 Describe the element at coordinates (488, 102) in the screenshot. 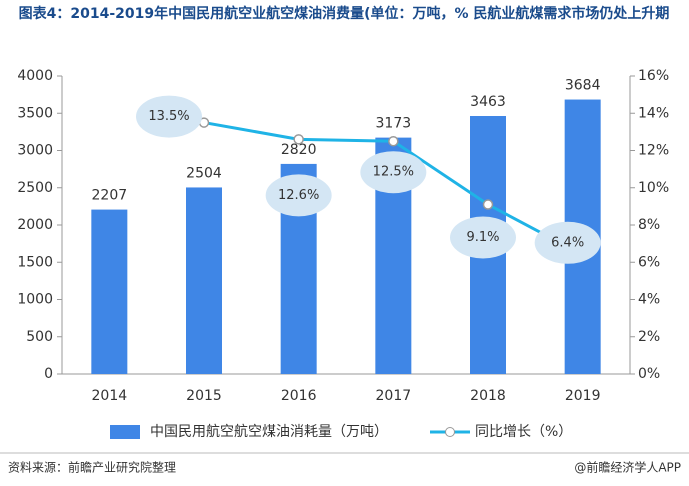

I see `bar-value-label: 3463` at that location.